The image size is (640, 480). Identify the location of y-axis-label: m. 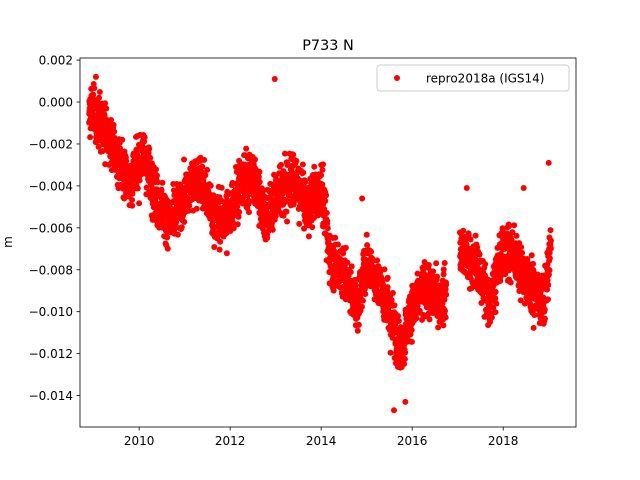
(8, 242).